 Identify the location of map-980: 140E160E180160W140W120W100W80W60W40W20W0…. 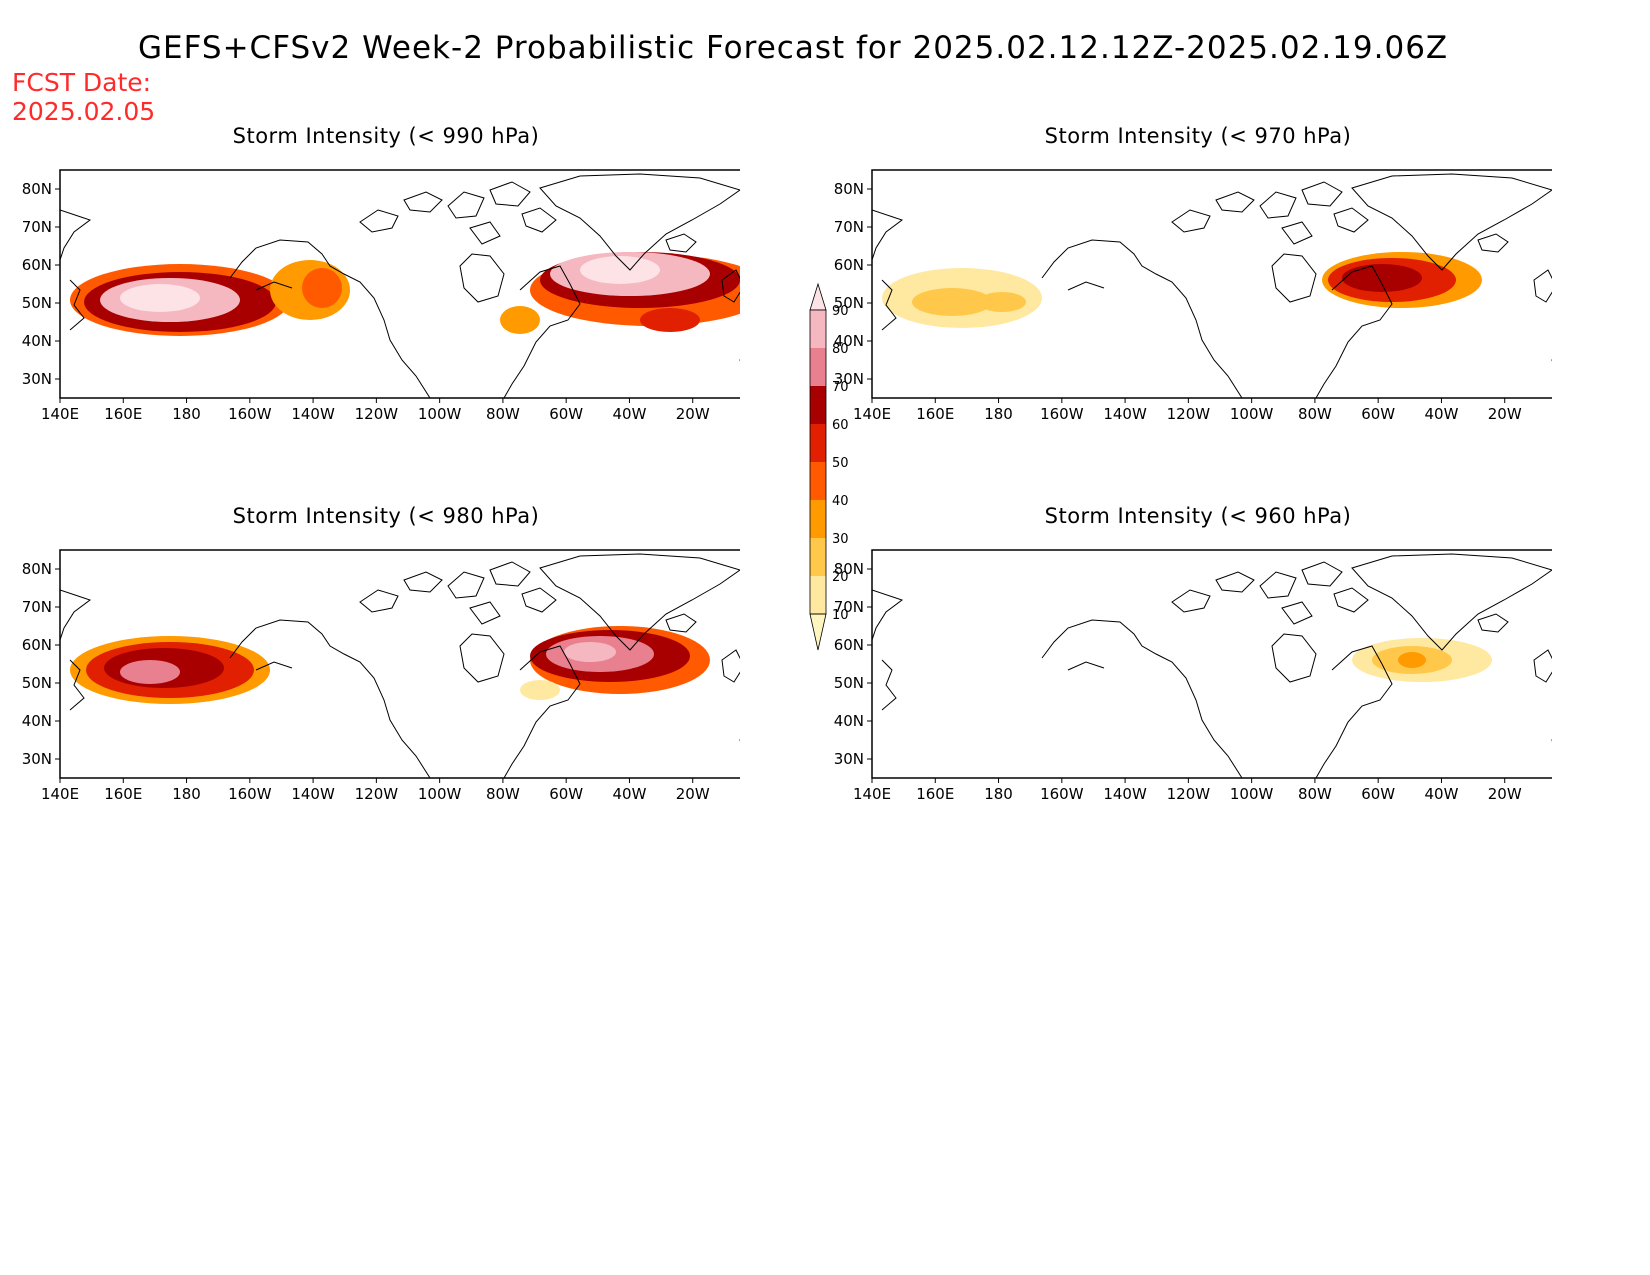
(391, 676).